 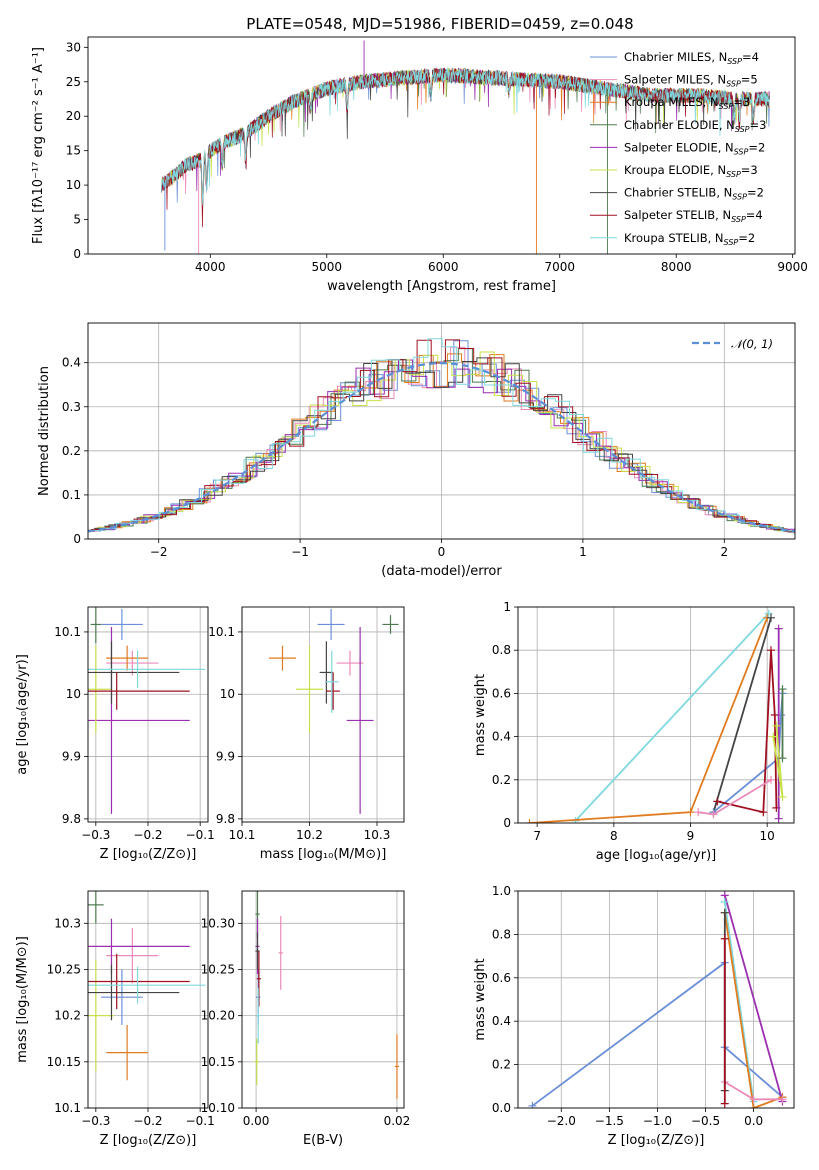 What do you see at coordinates (739, 1001) in the screenshot?
I see `weight-line-kroupa-stelib` at bounding box center [739, 1001].